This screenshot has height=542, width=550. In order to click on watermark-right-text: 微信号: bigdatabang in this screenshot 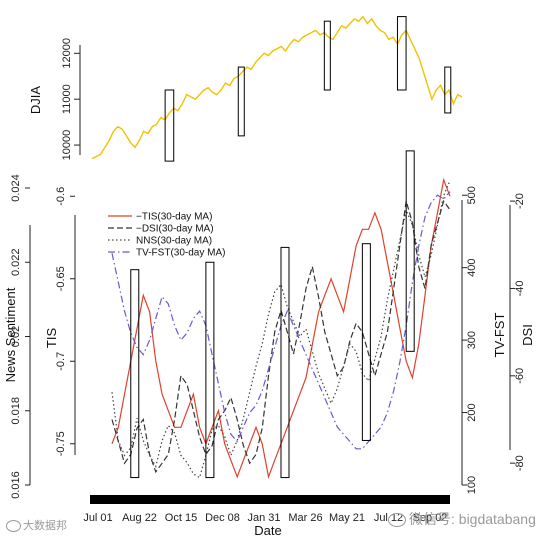, I will do `click(472, 519)`.